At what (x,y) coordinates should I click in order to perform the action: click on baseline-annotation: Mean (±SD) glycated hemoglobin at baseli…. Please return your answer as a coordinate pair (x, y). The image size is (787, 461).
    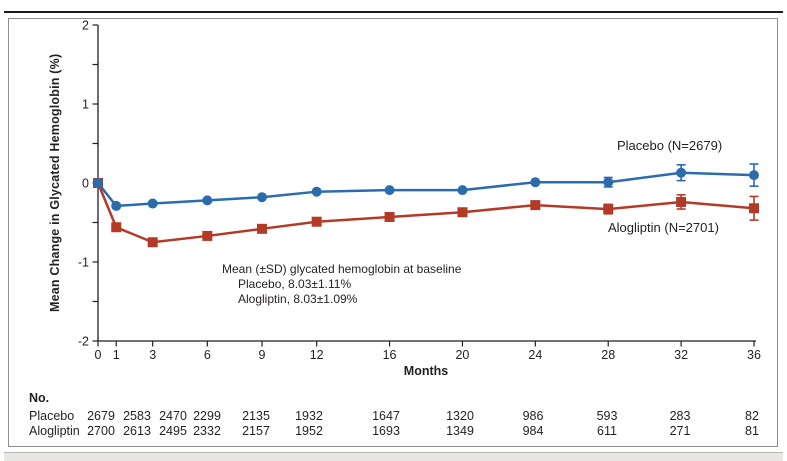
    Looking at the image, I should click on (341, 284).